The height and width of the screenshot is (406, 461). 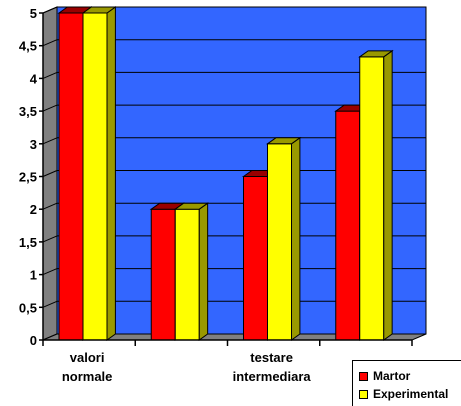 I want to click on y-tick-label: 0, so click(x=33, y=340).